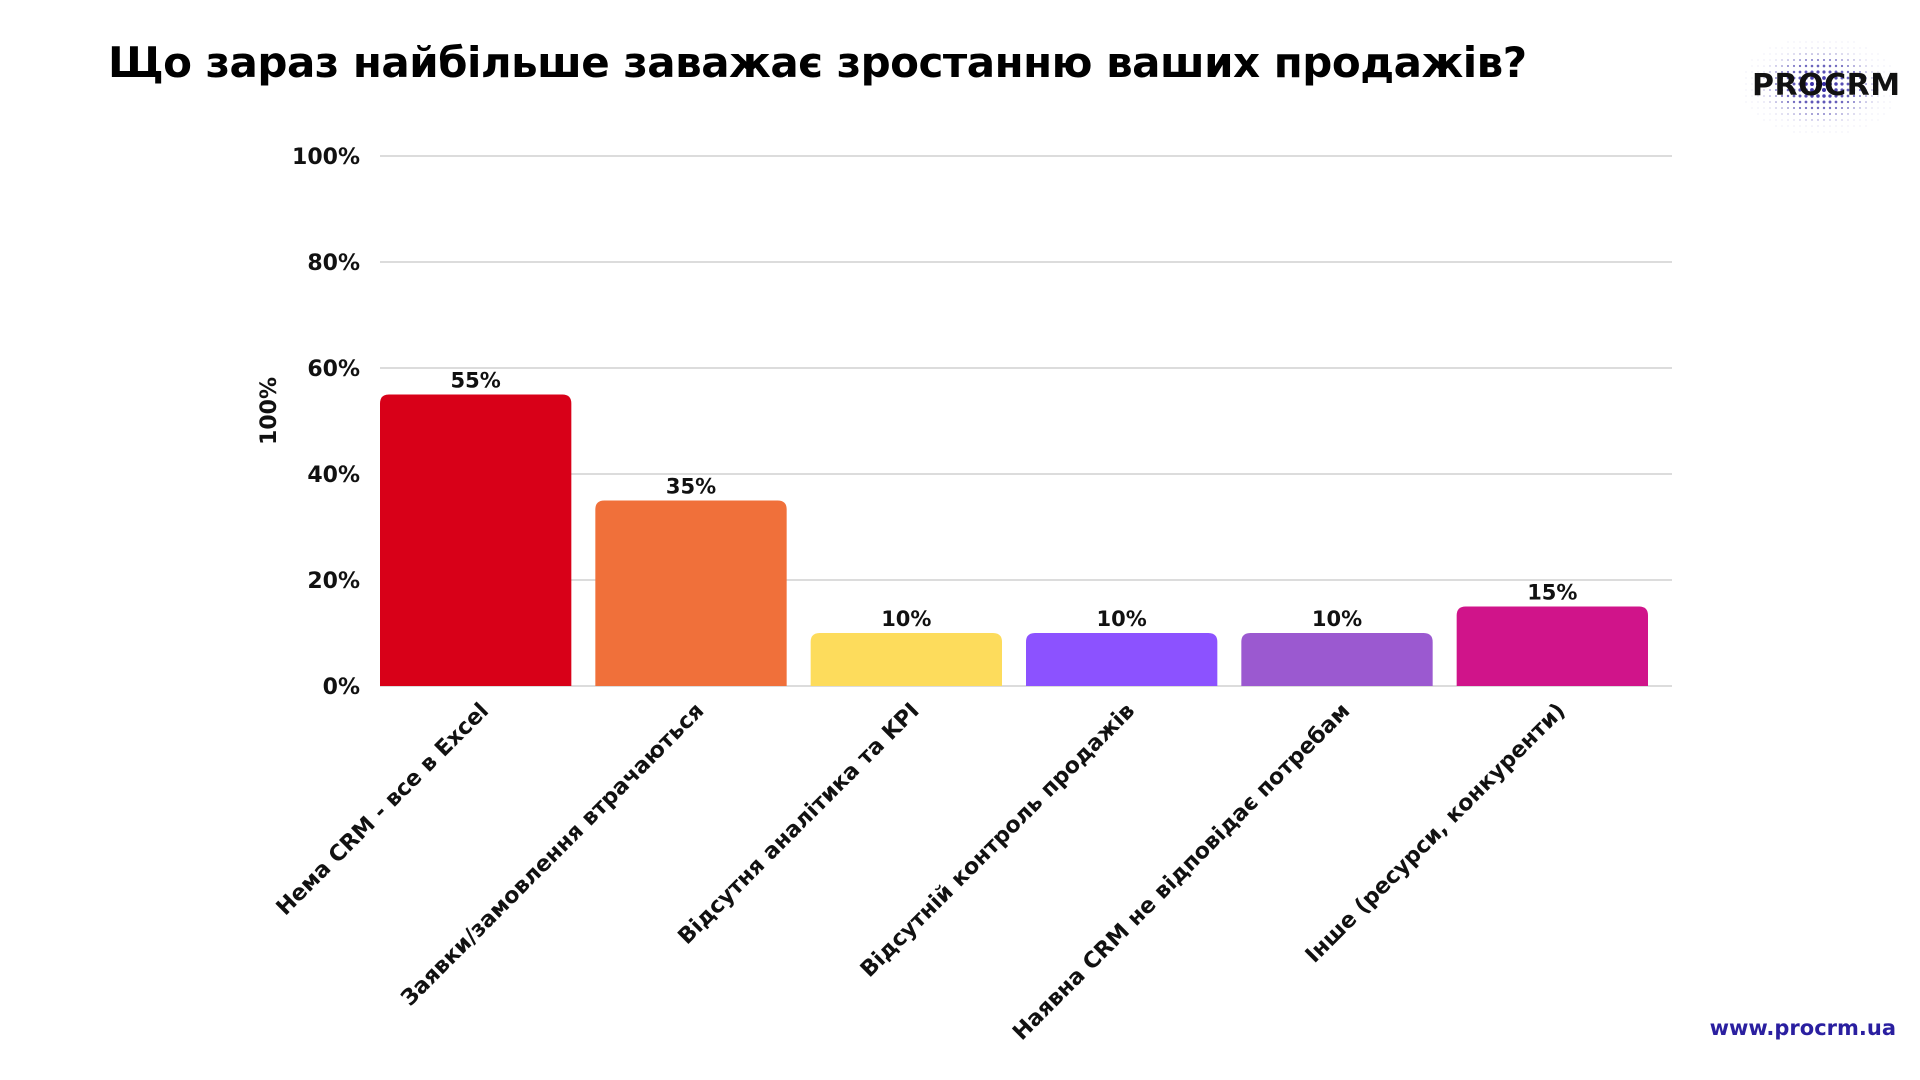 The height and width of the screenshot is (1080, 1920). What do you see at coordinates (1181, 872) in the screenshot?
I see `x-tick-label: Наявна CRM не відповідає потребам` at bounding box center [1181, 872].